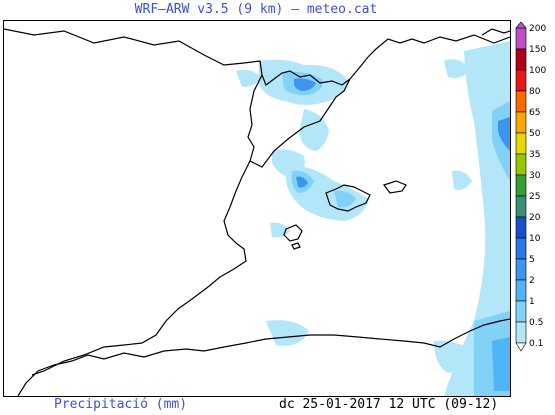 The height and width of the screenshot is (415, 555). I want to click on legend-label-35: 35, so click(534, 155).